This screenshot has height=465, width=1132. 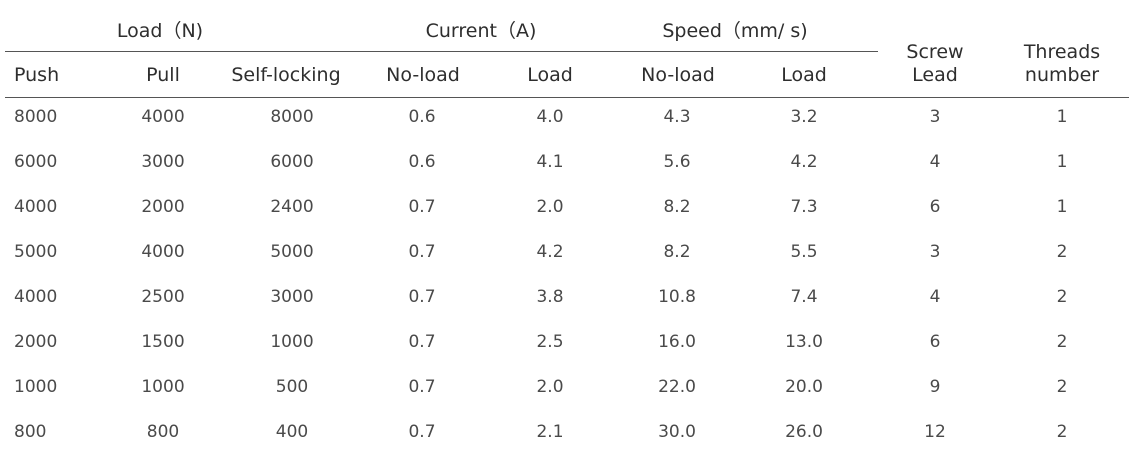 I want to click on cell-current-load: 4.1, so click(x=550, y=162).